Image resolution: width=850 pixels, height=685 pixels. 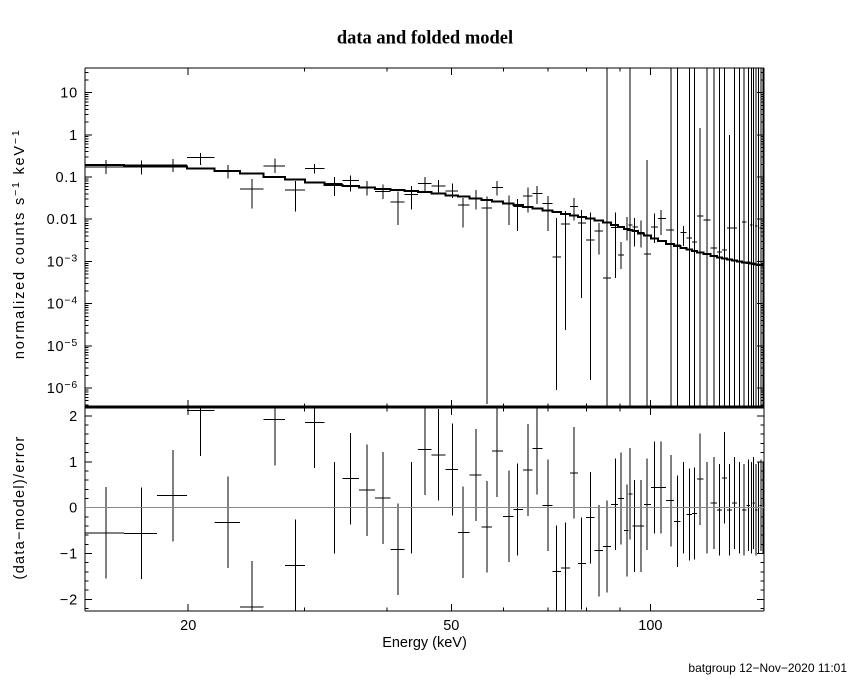 What do you see at coordinates (62, 346) in the screenshot?
I see `svg-text: 10−5​` at bounding box center [62, 346].